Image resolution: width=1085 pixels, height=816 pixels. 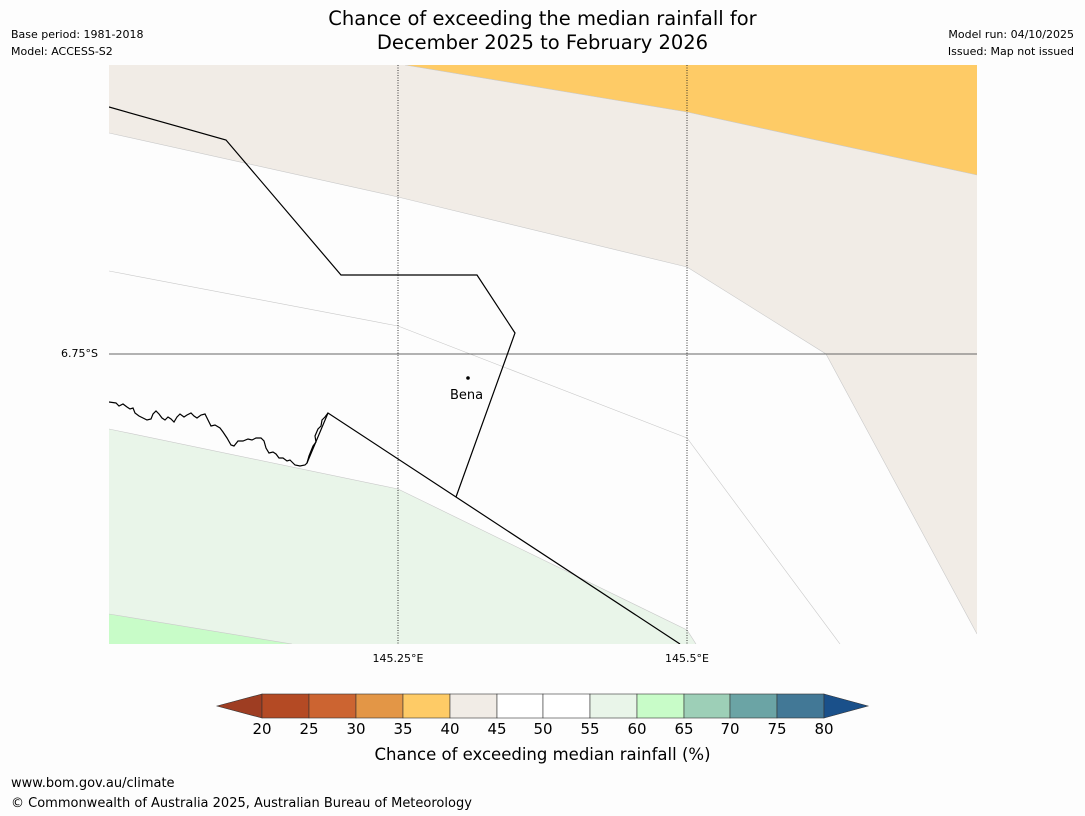 What do you see at coordinates (93, 783) in the screenshot?
I see `footer-url: www.bom.gov.au/climate` at bounding box center [93, 783].